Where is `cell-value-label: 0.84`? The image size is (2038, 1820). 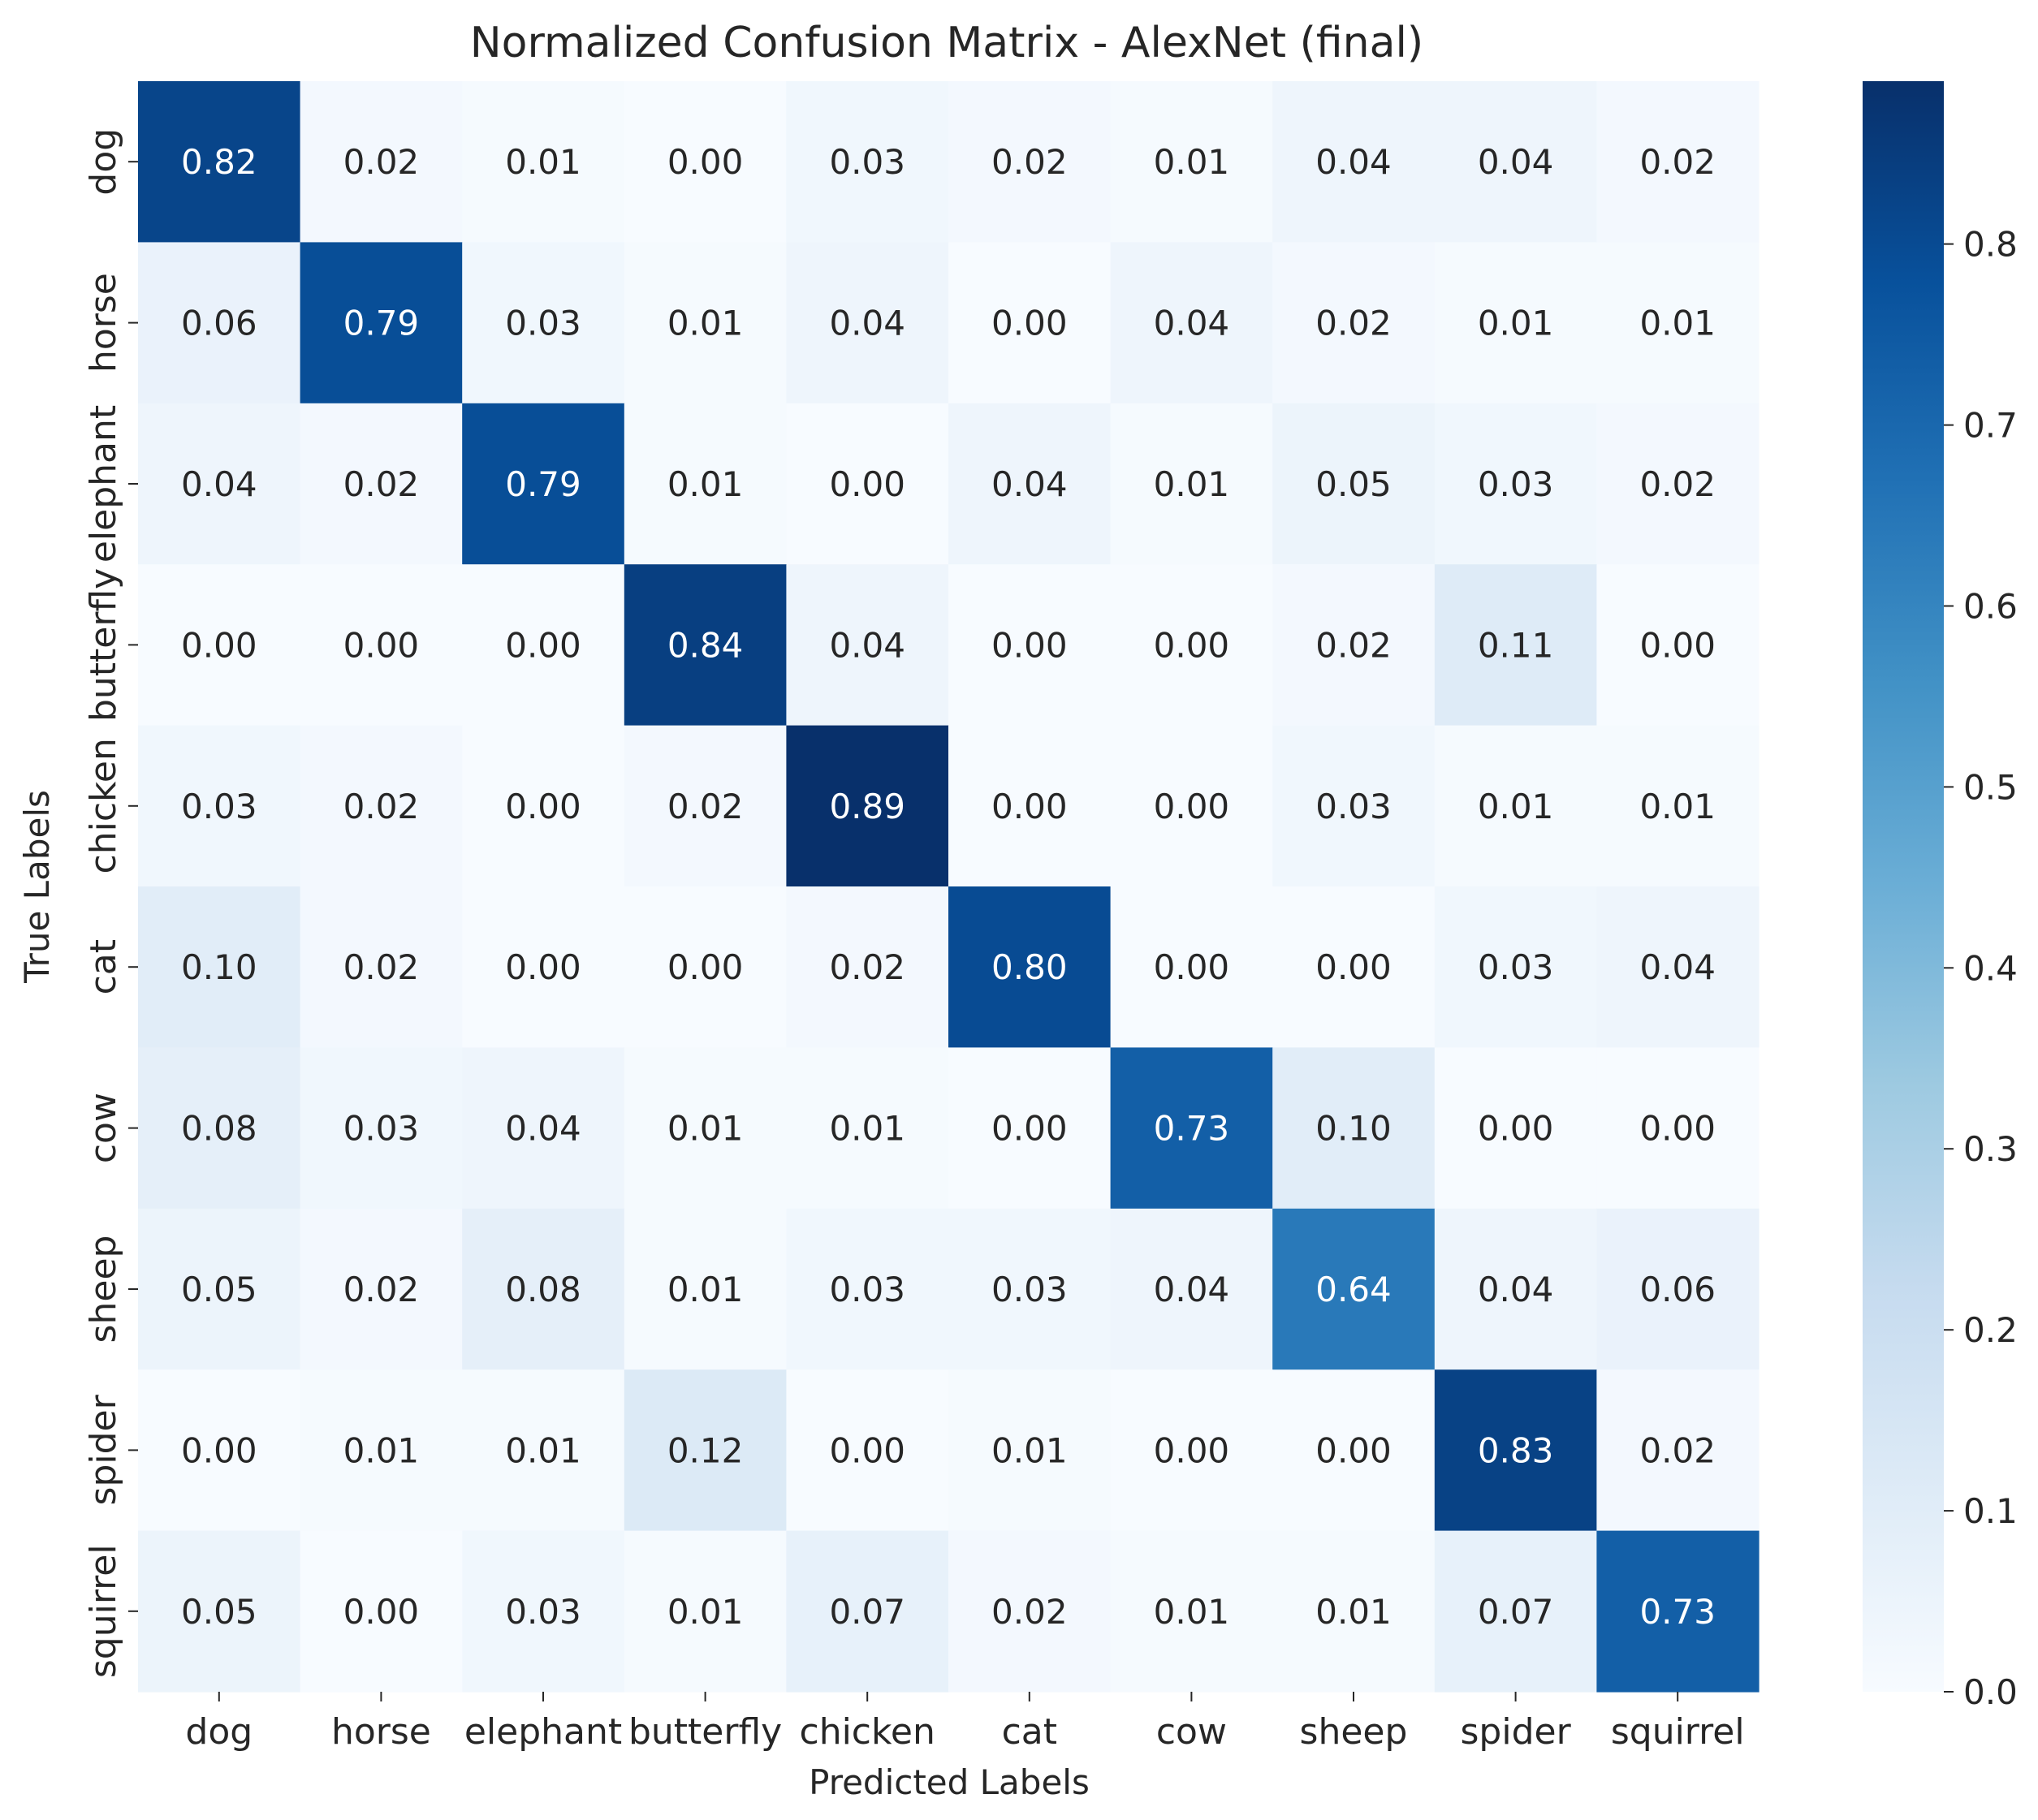 cell-value-label: 0.84 is located at coordinates (706, 645).